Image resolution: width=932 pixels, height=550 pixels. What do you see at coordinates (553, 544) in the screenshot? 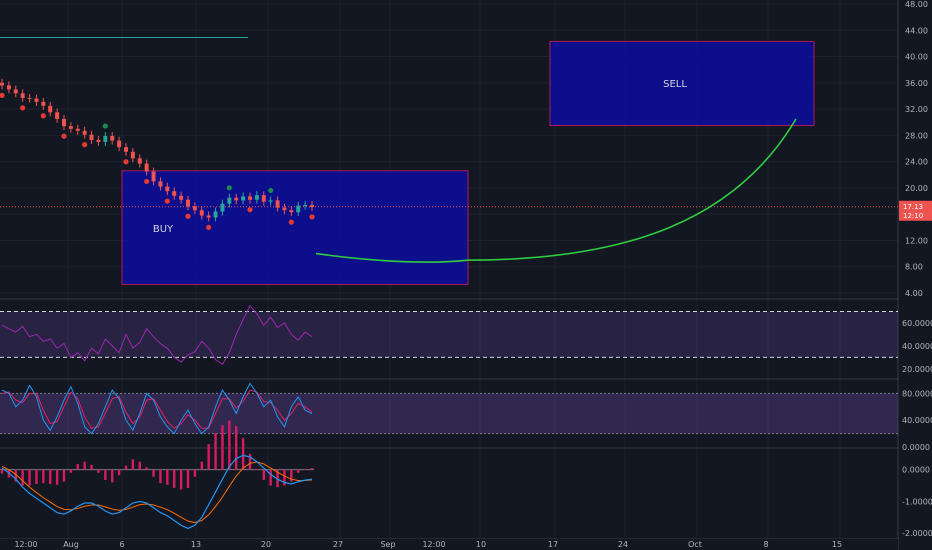
I see `time-tick-label: 17` at bounding box center [553, 544].